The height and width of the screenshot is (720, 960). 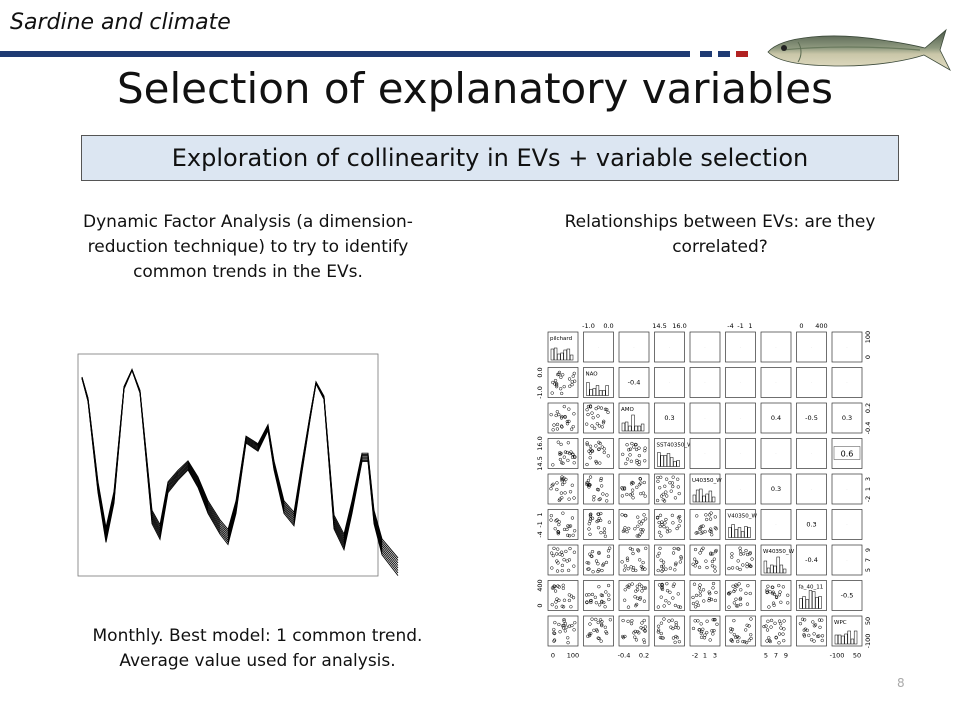 I want to click on page-title: Selection of explanatory variables, so click(x=475, y=88).